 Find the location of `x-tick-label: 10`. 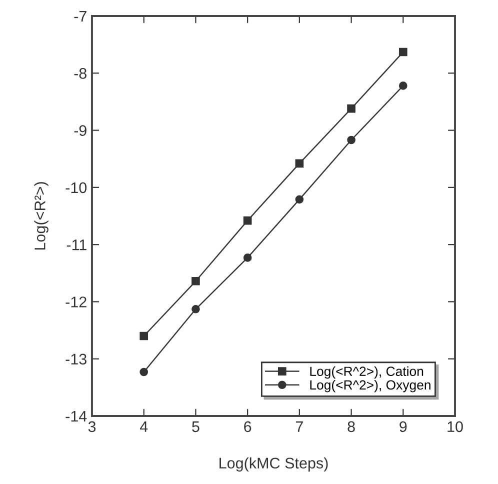

x-tick-label: 10 is located at coordinates (455, 426).